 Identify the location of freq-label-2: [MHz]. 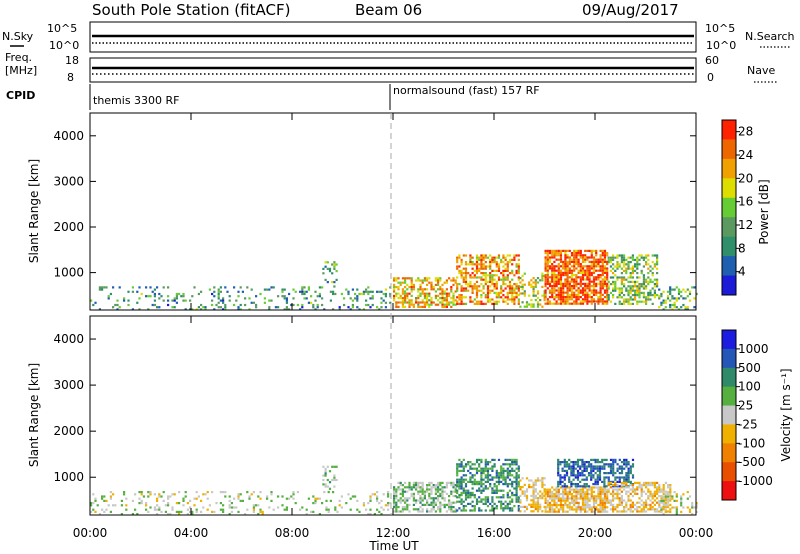
(21, 70).